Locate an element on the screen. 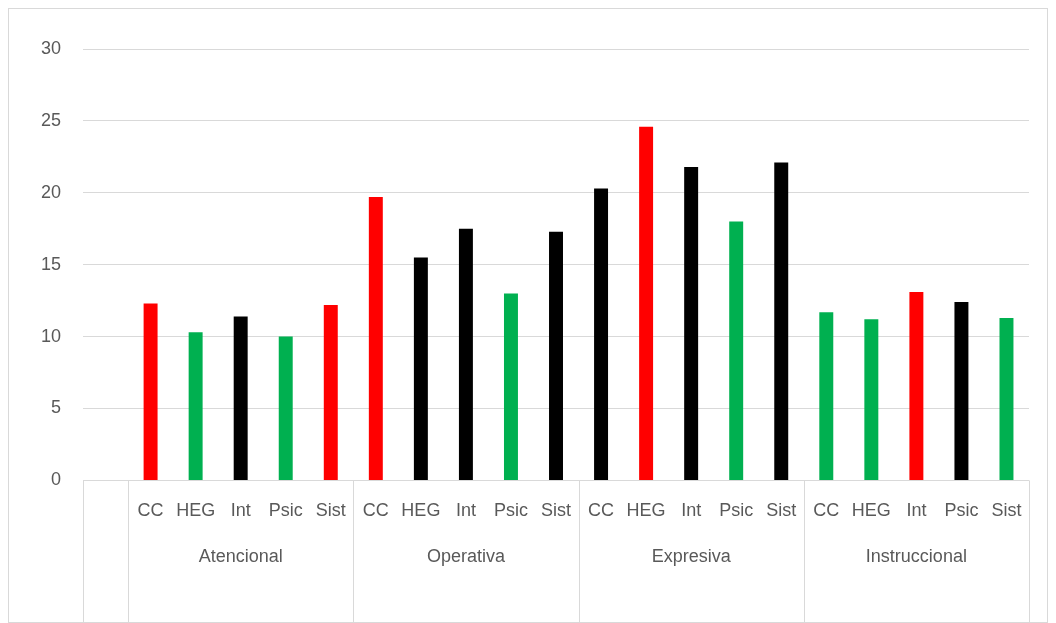 Image resolution: width=1056 pixels, height=623 pixels. text: Expresiva is located at coordinates (691, 556).